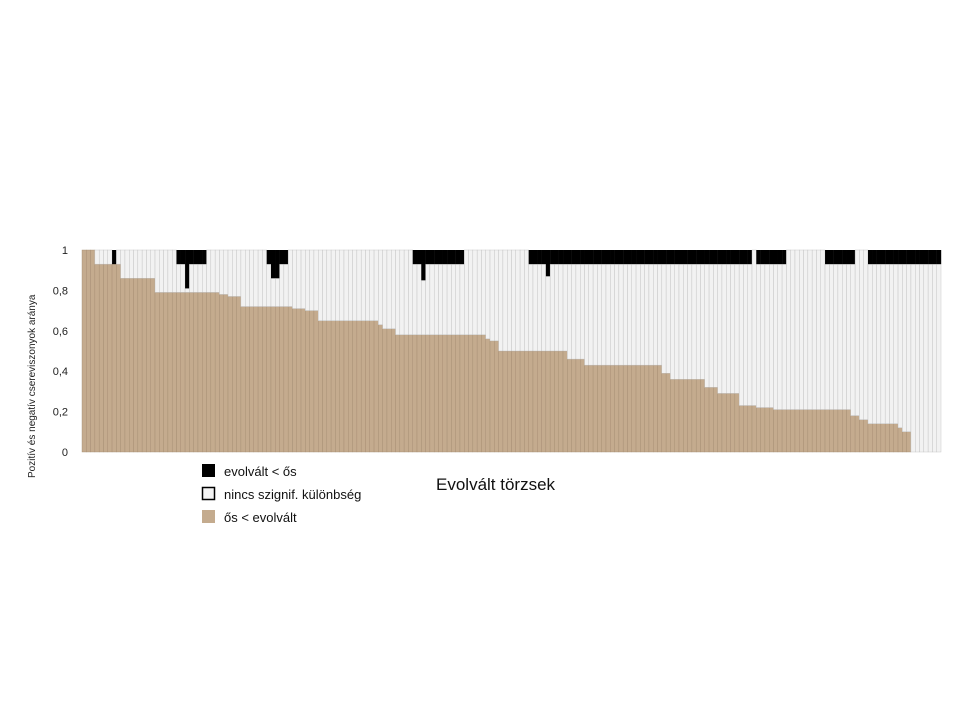  What do you see at coordinates (32, 386) in the screenshot?
I see `y-axis-label: Pozitív és negatív csereviszonyok aránya` at bounding box center [32, 386].